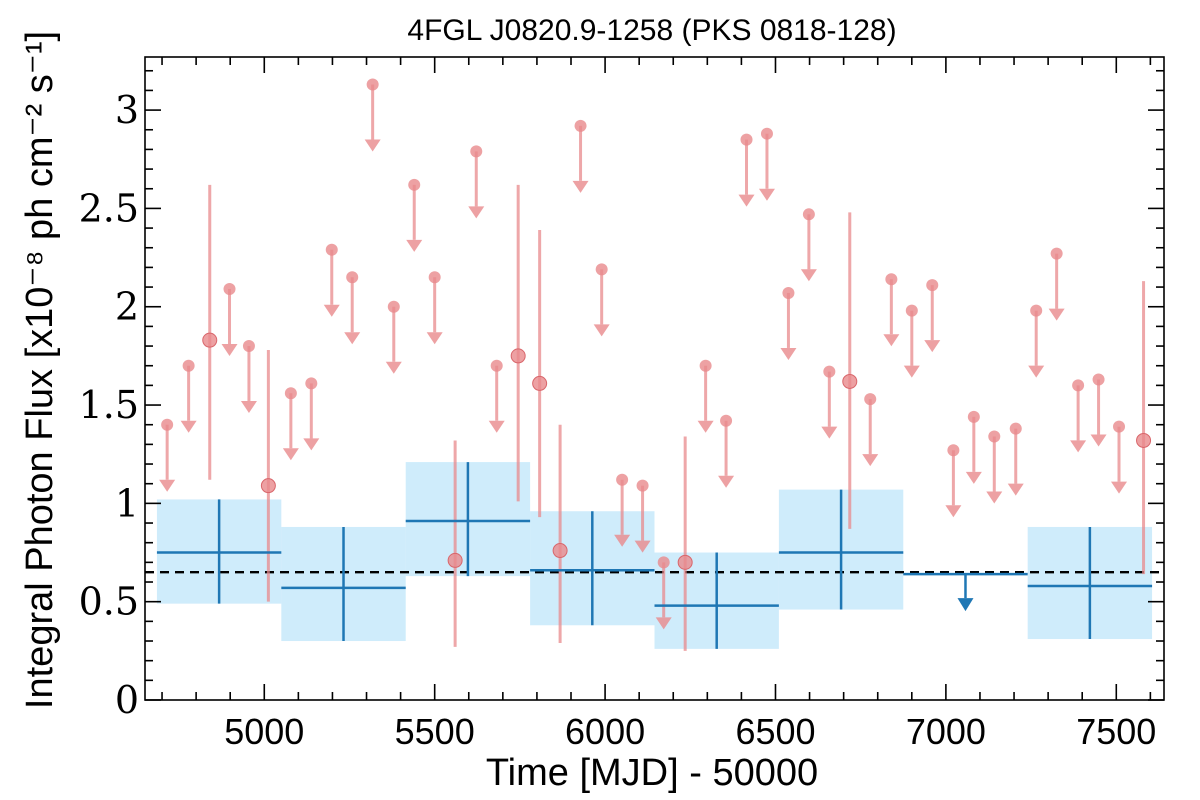 This screenshot has width=1200, height=800. What do you see at coordinates (775, 731) in the screenshot?
I see `x-tick-label: 6500` at bounding box center [775, 731].